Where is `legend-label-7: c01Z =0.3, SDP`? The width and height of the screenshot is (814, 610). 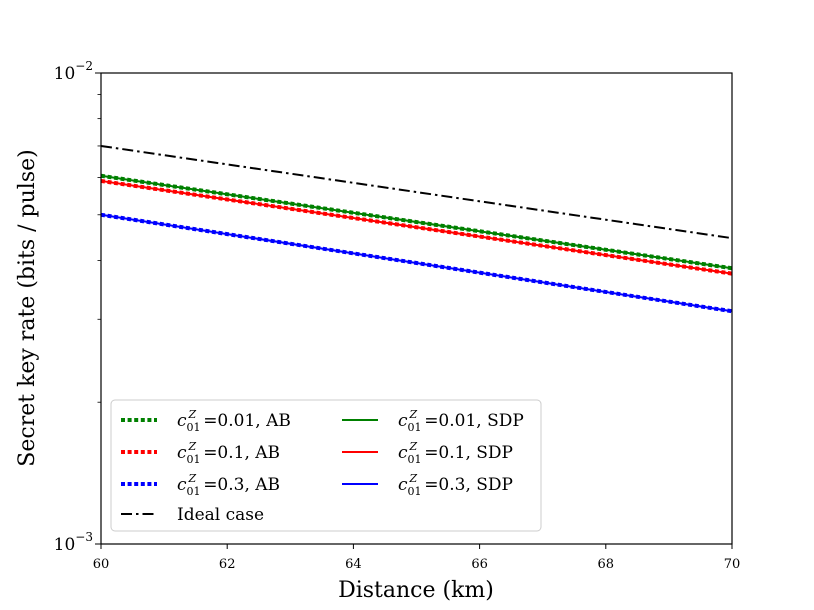
legend-label-7: c01Z =0.3, SDP is located at coordinates (455, 485).